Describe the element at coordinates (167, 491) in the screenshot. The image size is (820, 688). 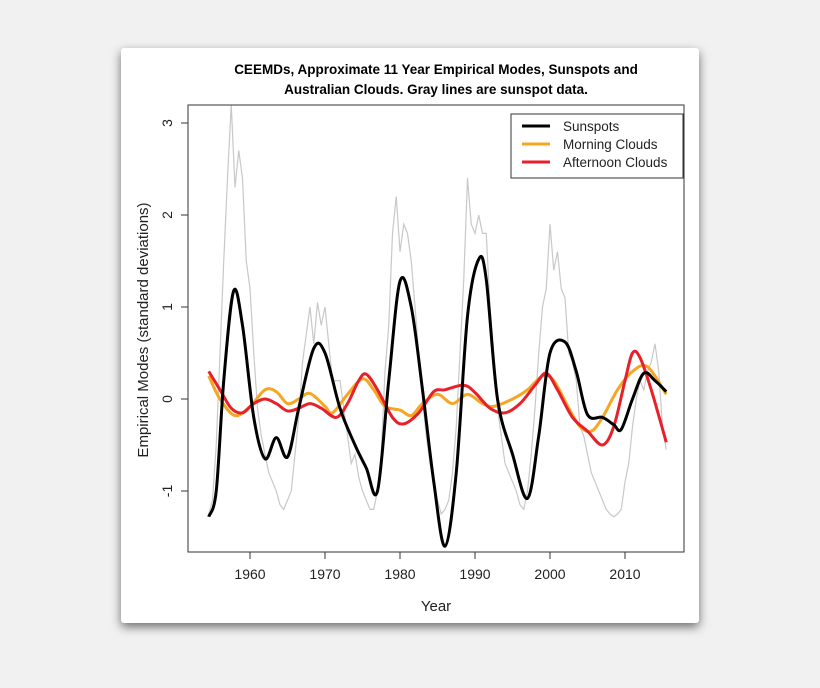
I see `y-tick-label: -1` at that location.